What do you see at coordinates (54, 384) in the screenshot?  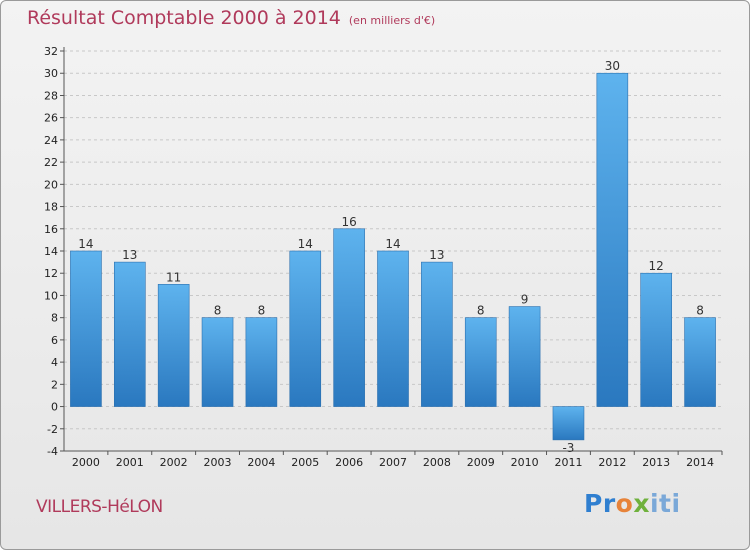 I see `y-tick-label: 2` at bounding box center [54, 384].